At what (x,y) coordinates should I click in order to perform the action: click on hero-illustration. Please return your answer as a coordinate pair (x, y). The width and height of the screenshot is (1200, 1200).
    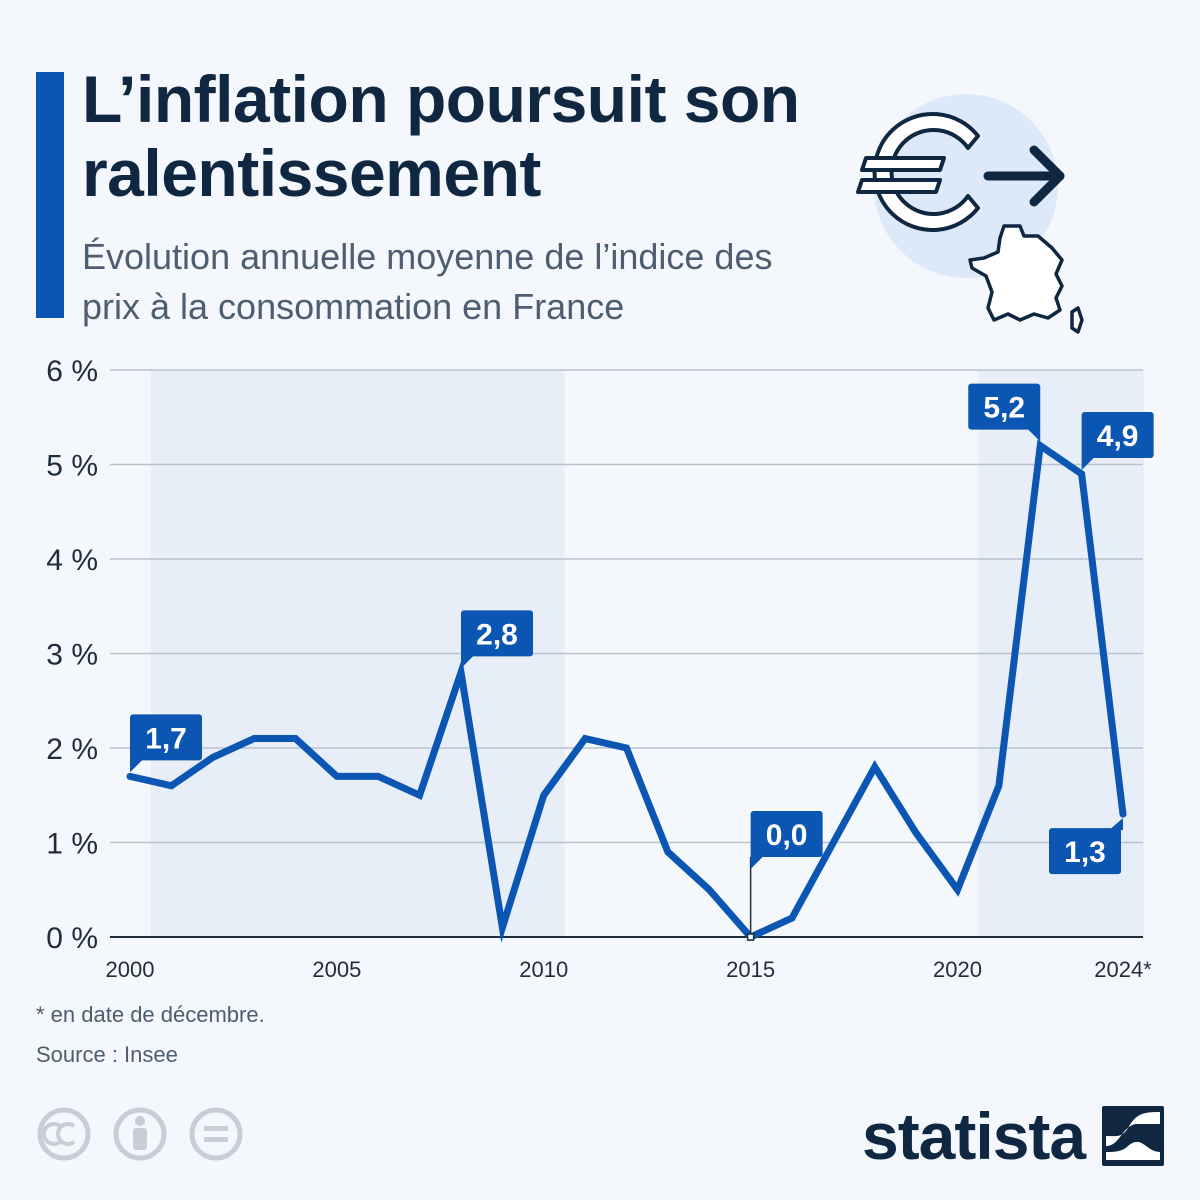
    Looking at the image, I should click on (970, 214).